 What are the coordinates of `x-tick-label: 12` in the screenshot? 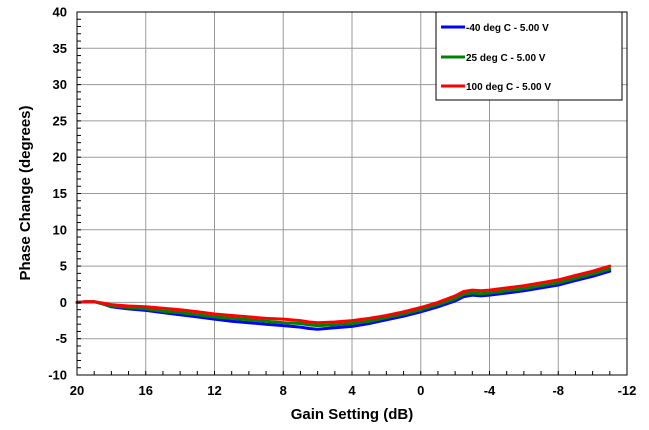 It's located at (214, 390).